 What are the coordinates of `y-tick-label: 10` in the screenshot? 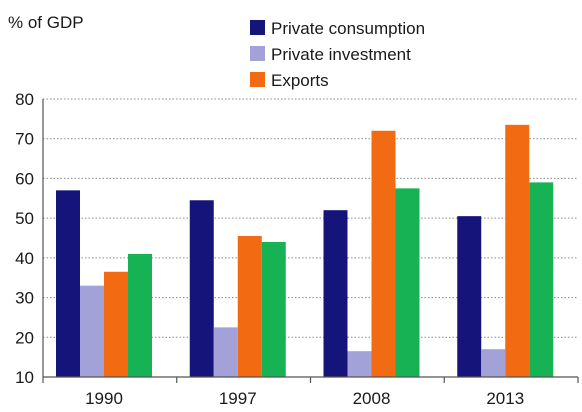 It's located at (24, 377).